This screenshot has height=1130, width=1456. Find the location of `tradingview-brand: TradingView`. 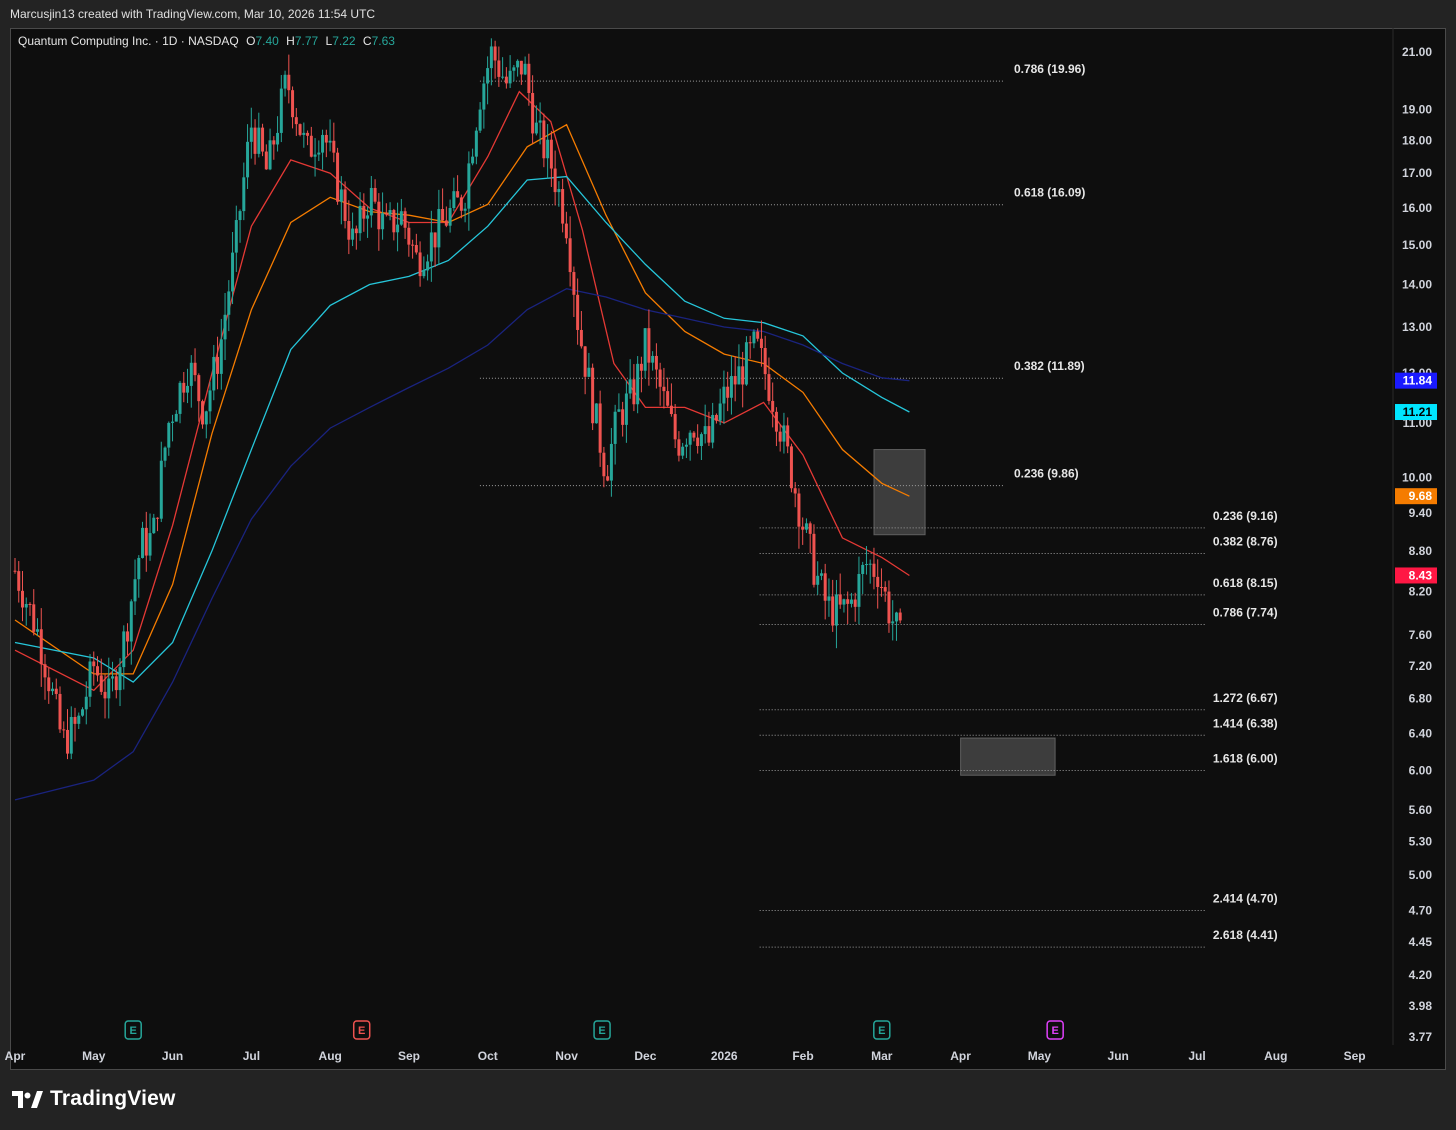

tradingview-brand: TradingView is located at coordinates (94, 1099).